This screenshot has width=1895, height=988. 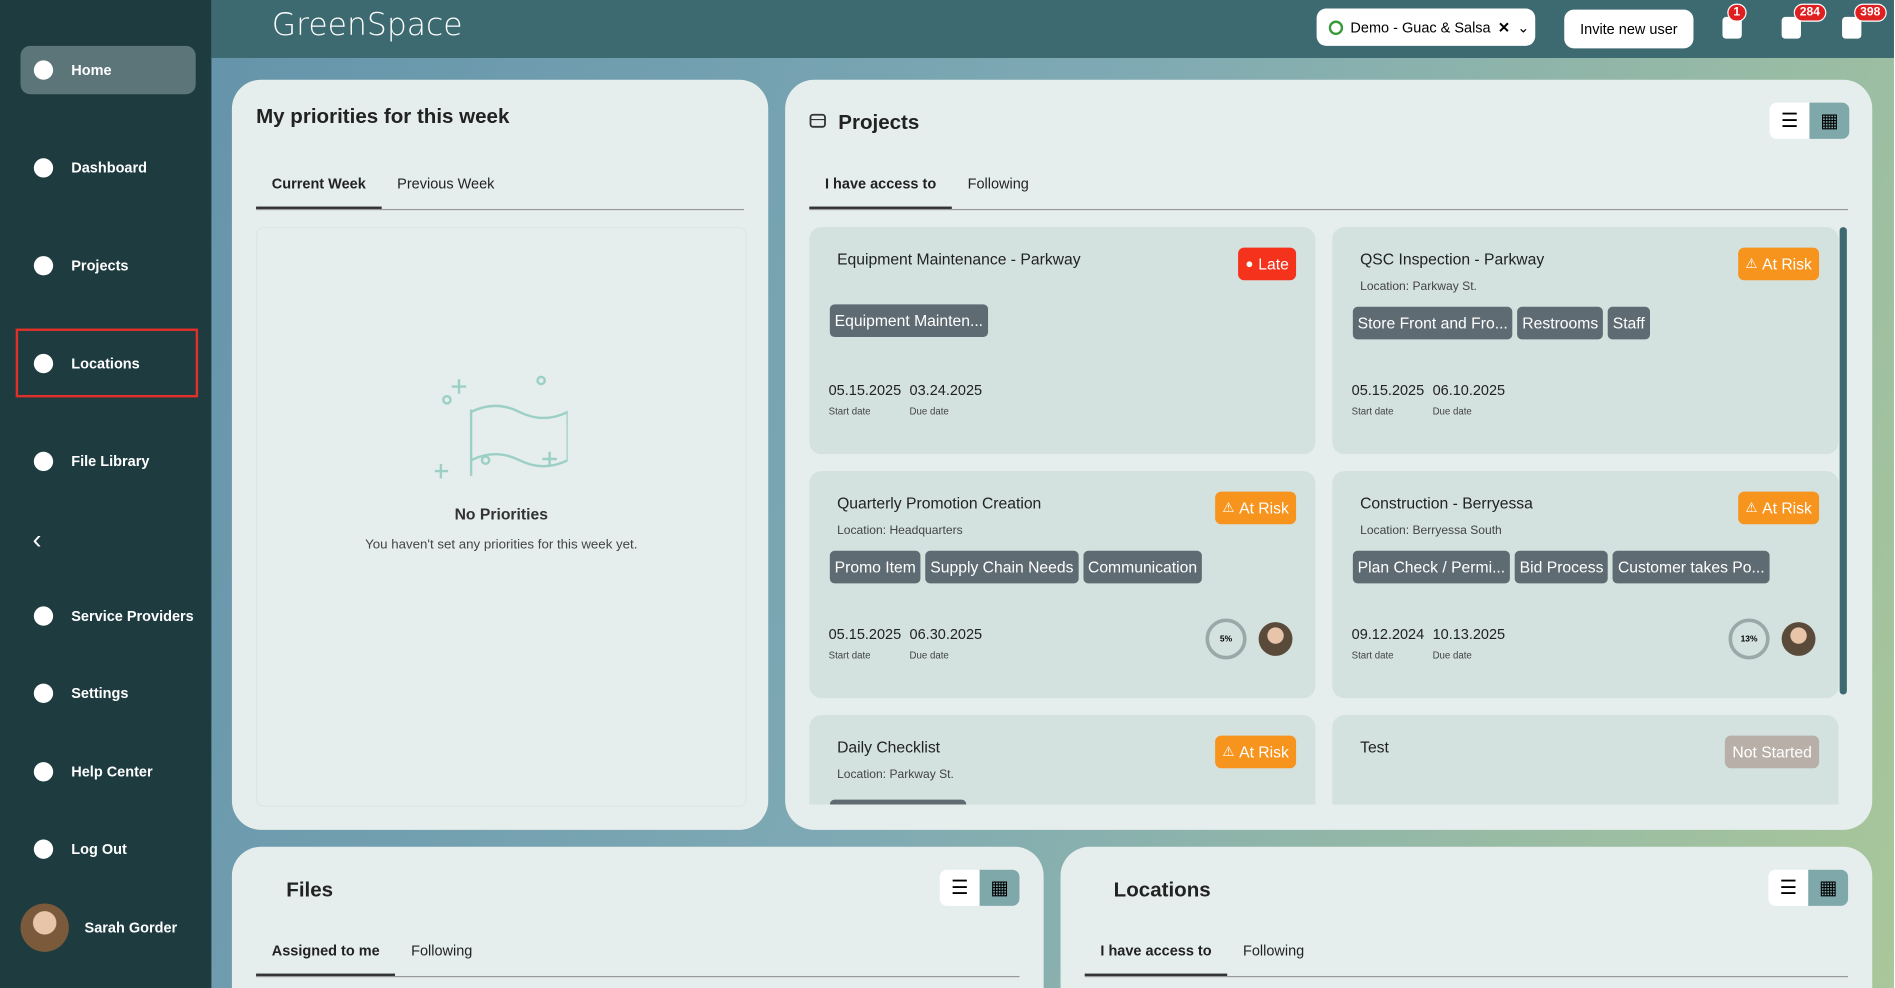 I want to click on tag: Restrooms, so click(x=1560, y=323).